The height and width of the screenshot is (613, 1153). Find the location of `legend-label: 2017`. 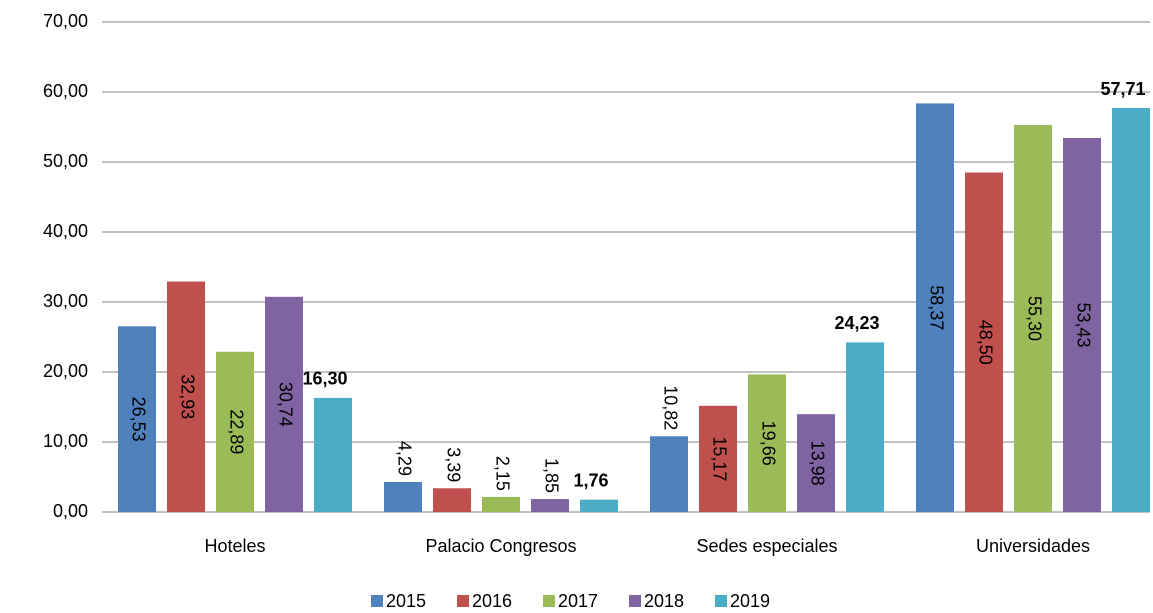

legend-label: 2017 is located at coordinates (578, 601).